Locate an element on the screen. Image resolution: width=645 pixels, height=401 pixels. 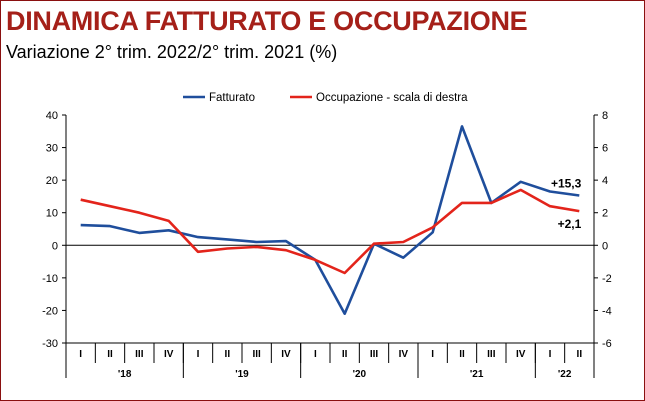
left-tick-label: -20 is located at coordinates (50, 311).